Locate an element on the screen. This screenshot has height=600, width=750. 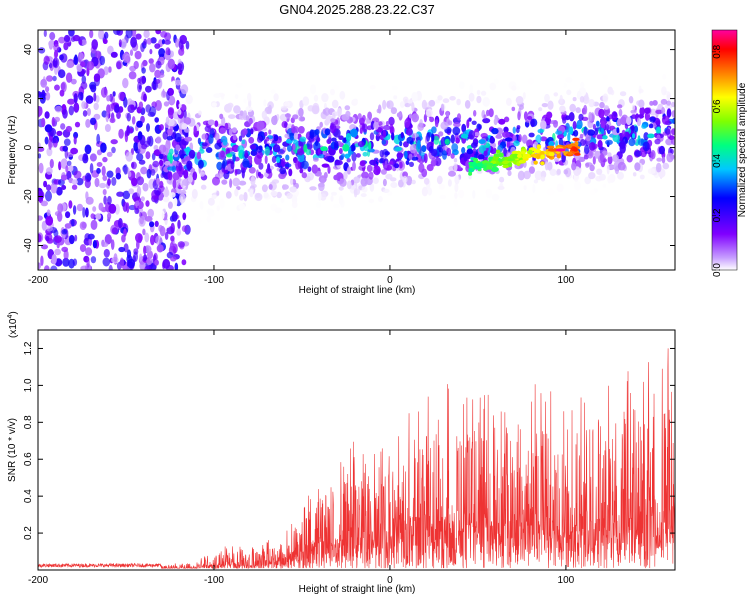
heatmap-peak is located at coordinates (560, 150).